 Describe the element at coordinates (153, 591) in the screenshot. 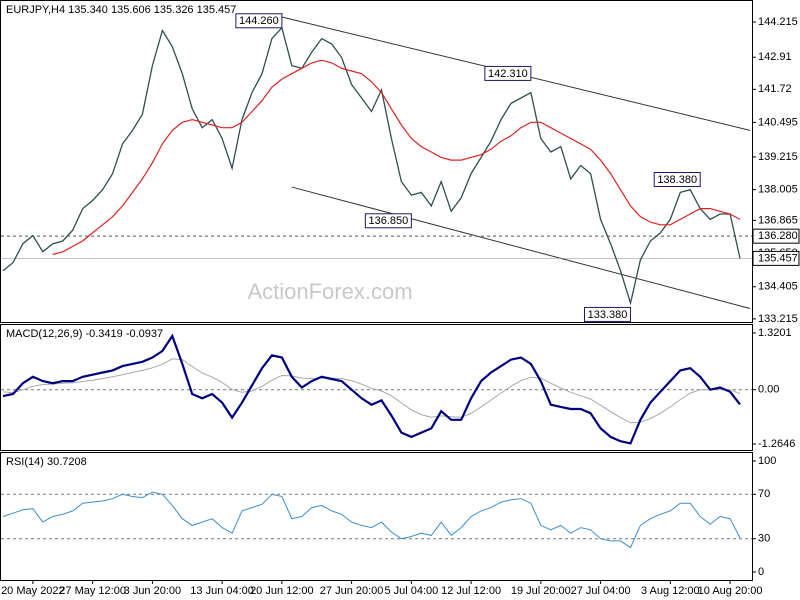

I see `x-tick-label: 3 Jun 20:00` at that location.